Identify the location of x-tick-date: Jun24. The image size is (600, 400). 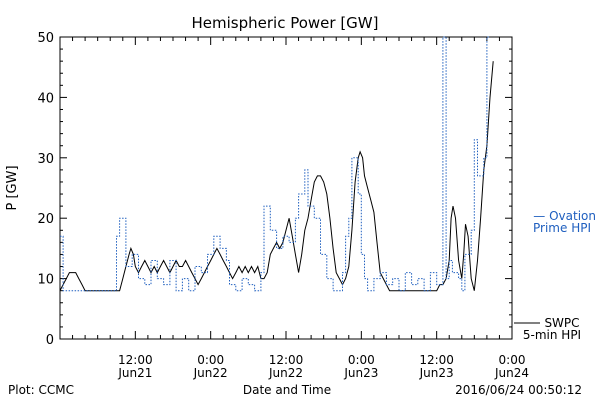
(511, 373).